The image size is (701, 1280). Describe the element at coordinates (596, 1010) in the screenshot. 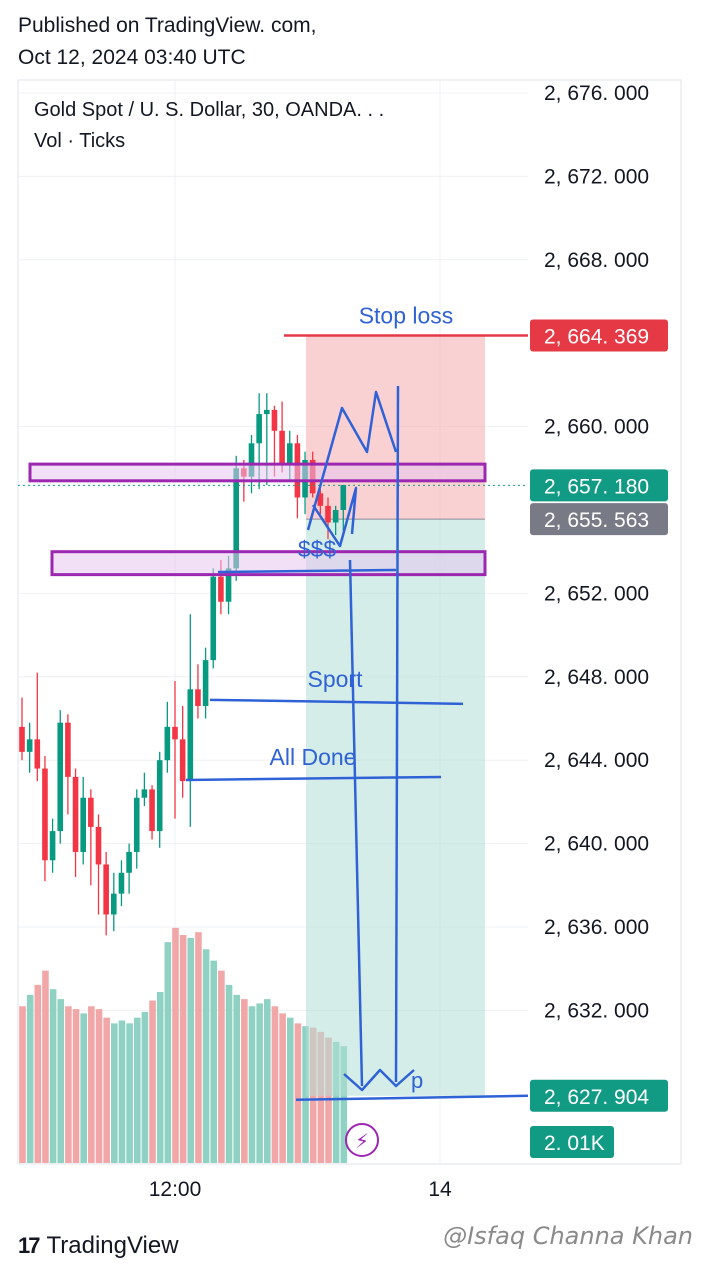

I see `y-tick-label: 2, 632. 000` at that location.